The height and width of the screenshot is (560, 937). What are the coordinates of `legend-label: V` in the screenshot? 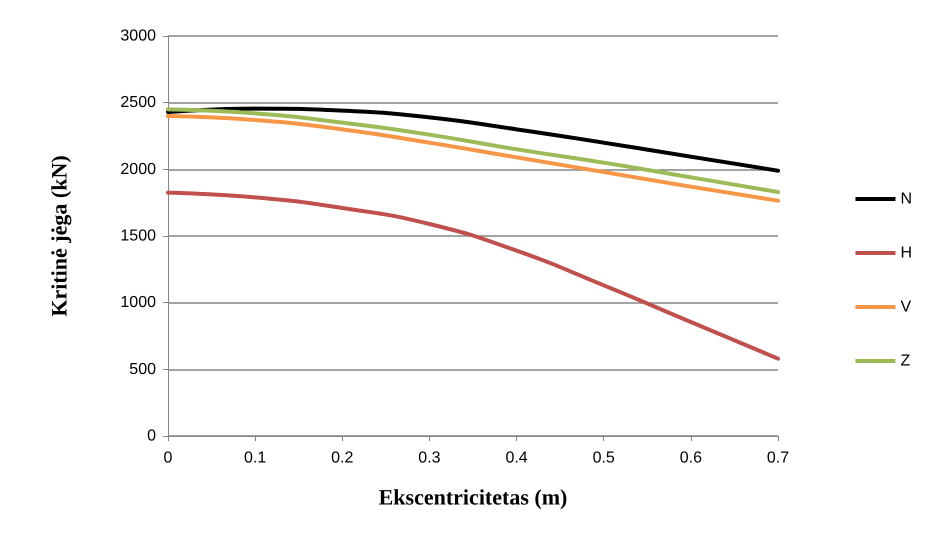 It's located at (906, 307).